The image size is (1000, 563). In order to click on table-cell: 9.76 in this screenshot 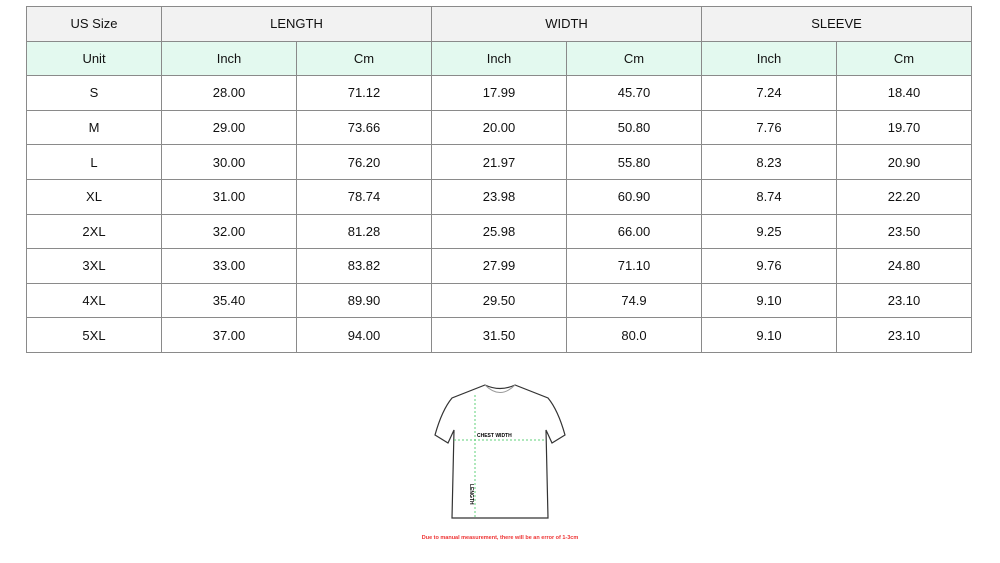, I will do `click(769, 266)`.